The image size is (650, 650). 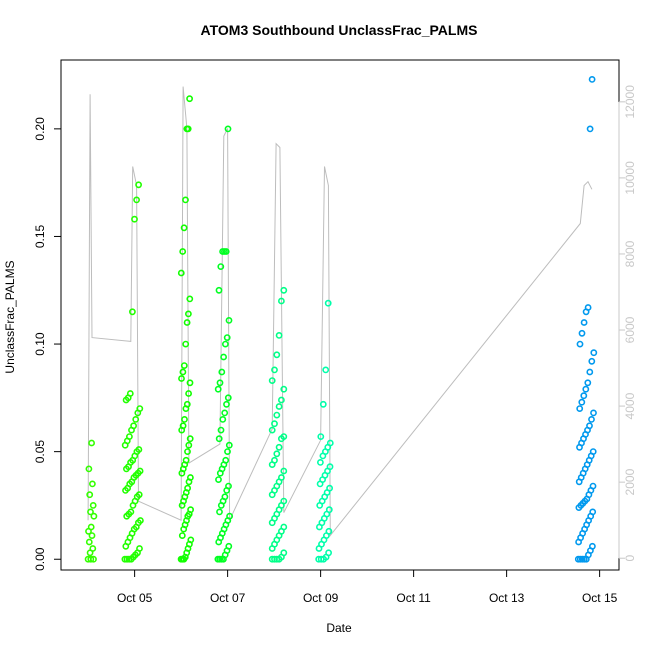 I want to click on x-tick-label: Oct 07, so click(x=228, y=598).